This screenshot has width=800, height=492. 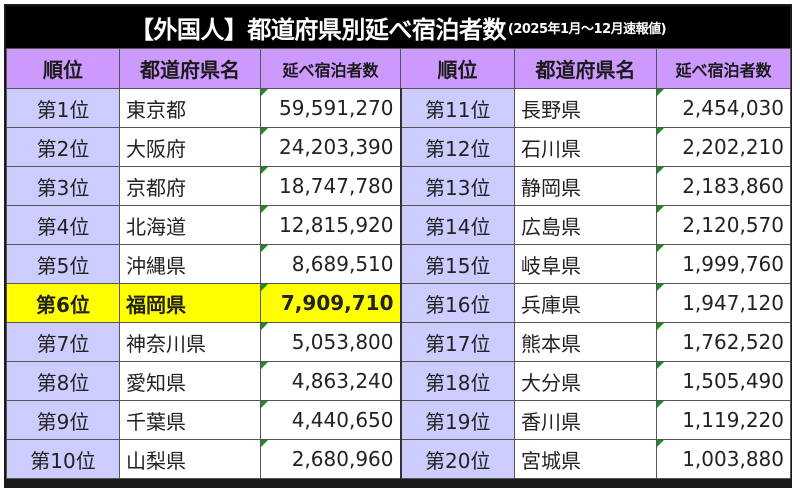 What do you see at coordinates (585, 186) in the screenshot?
I see `prefecture-cell: 静岡県` at bounding box center [585, 186].